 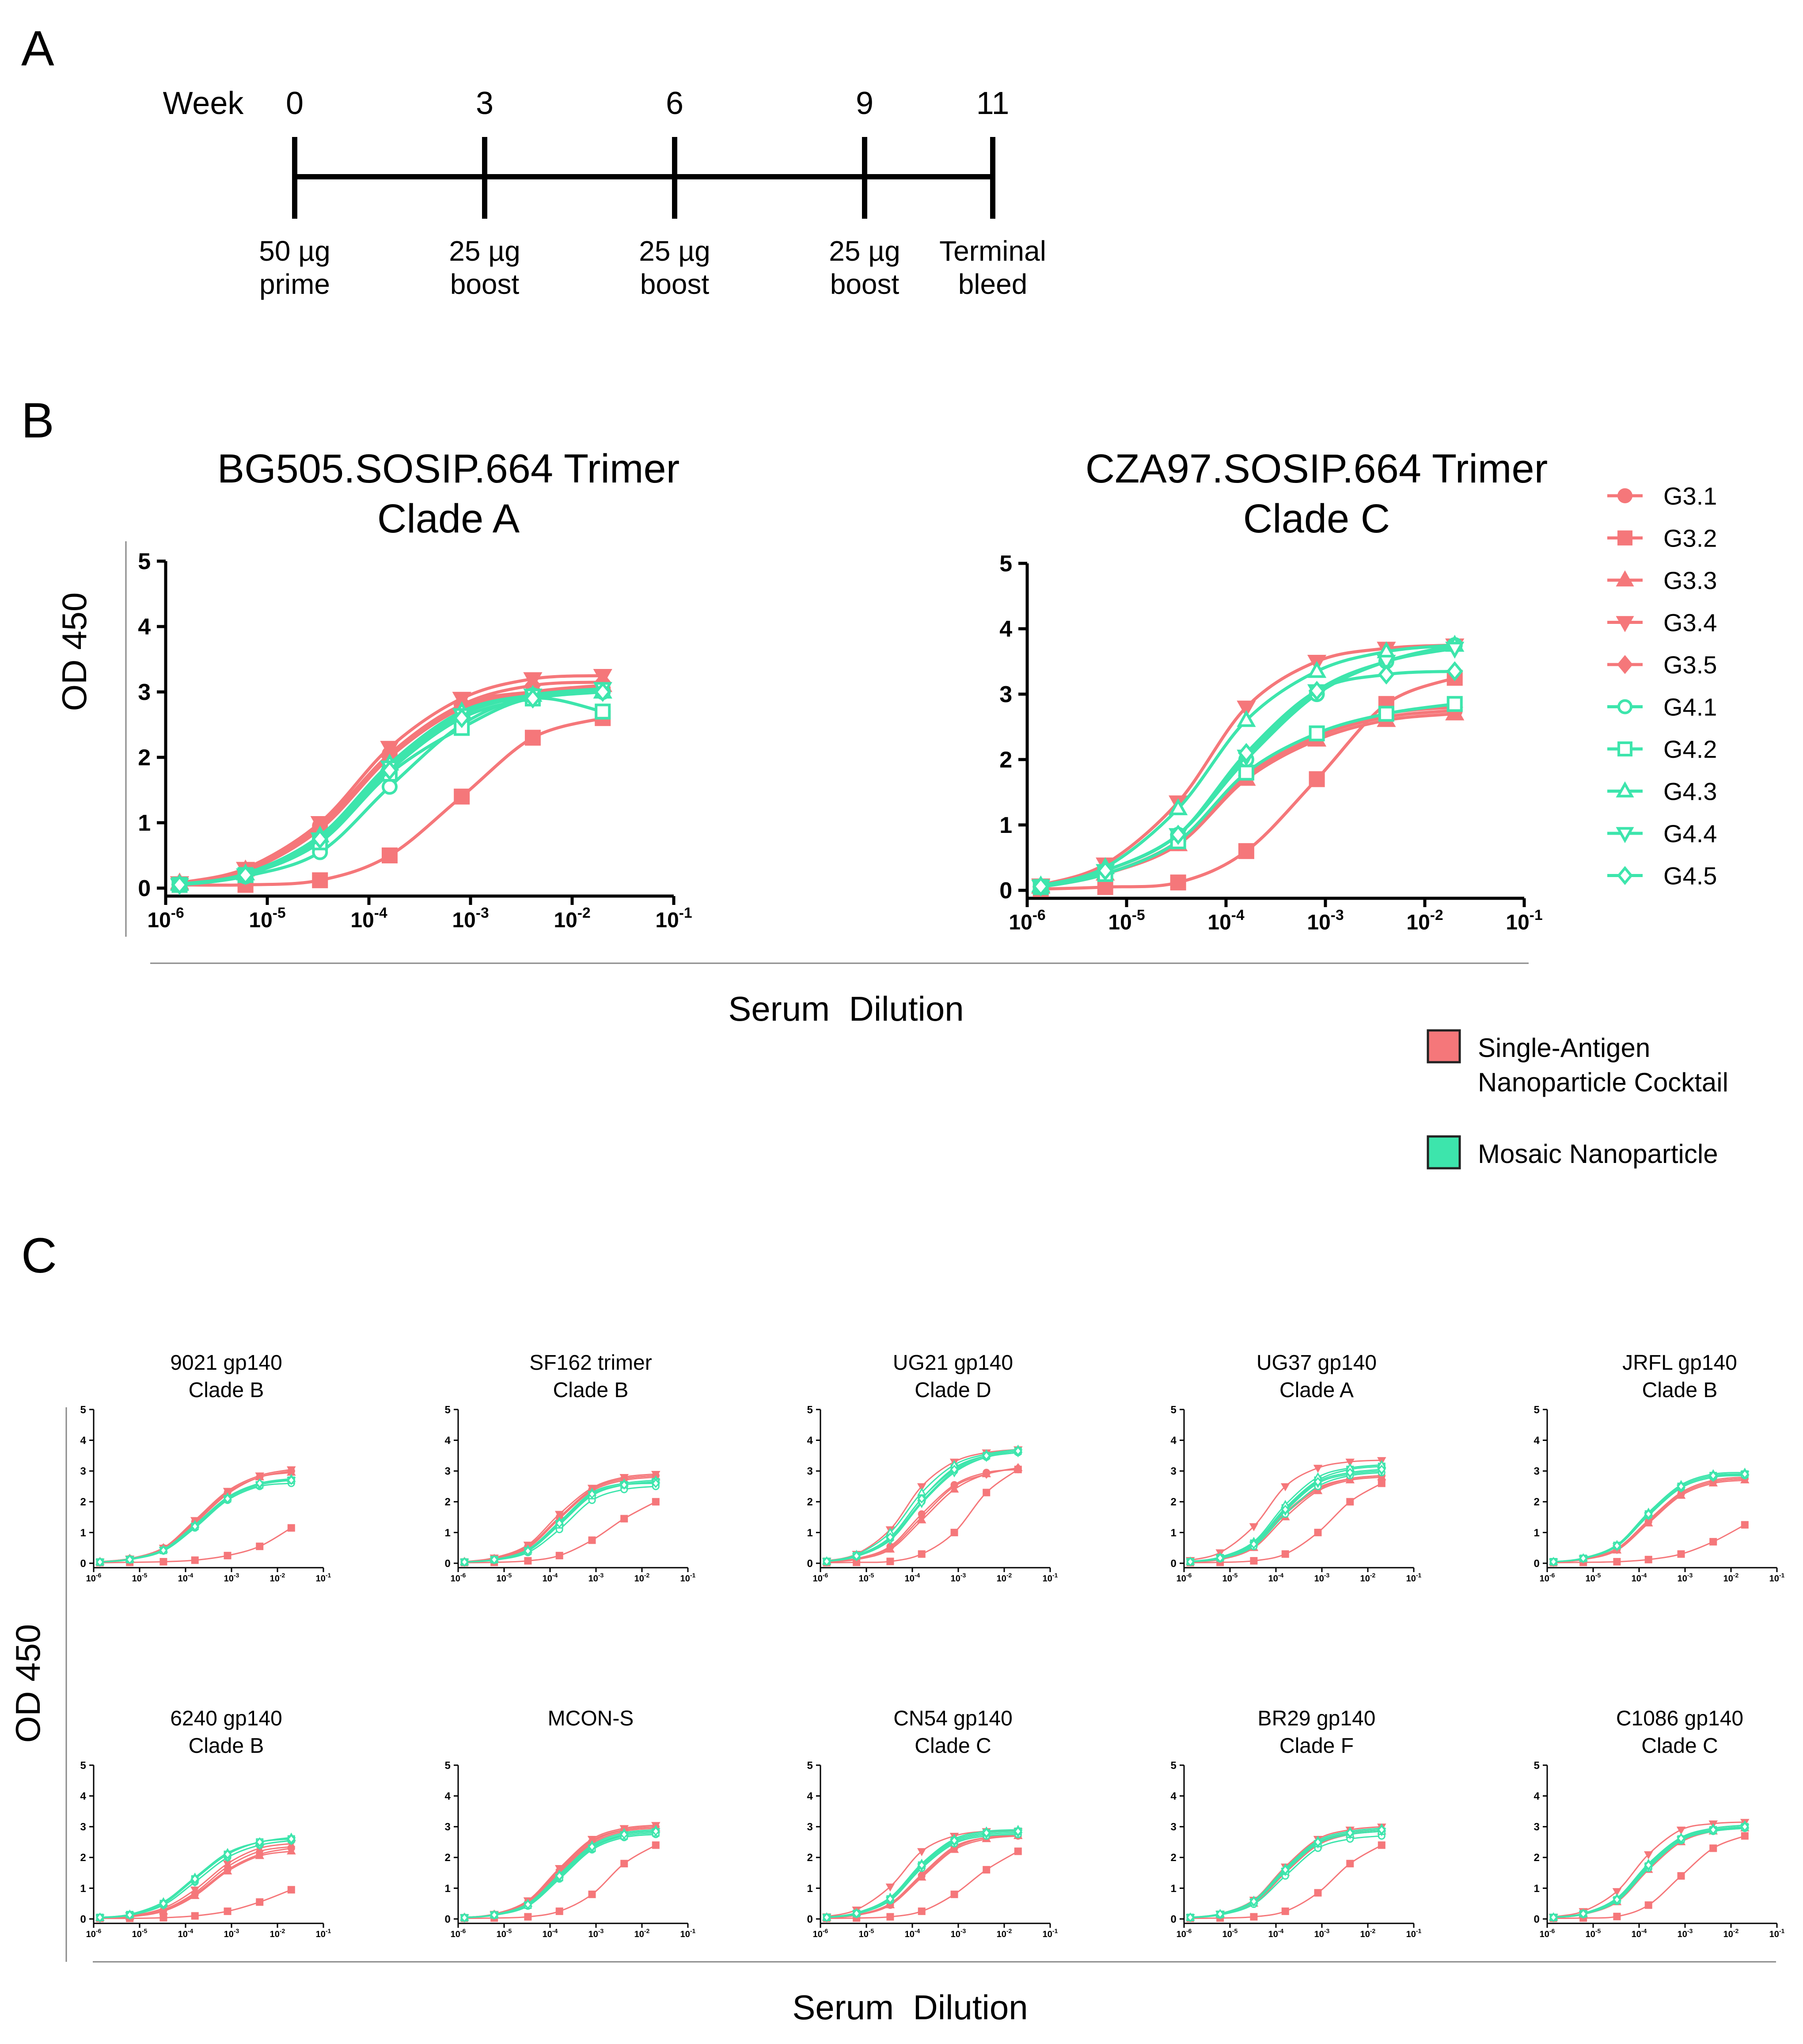 What do you see at coordinates (226, 1718) in the screenshot?
I see `chart-title: 6240 gp140` at bounding box center [226, 1718].